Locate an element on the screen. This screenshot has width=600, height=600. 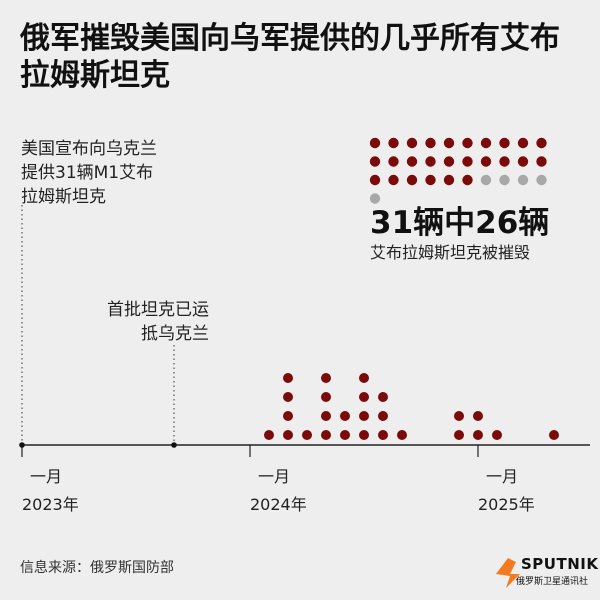
arrival-line: 抵乌克兰 is located at coordinates (175, 334).